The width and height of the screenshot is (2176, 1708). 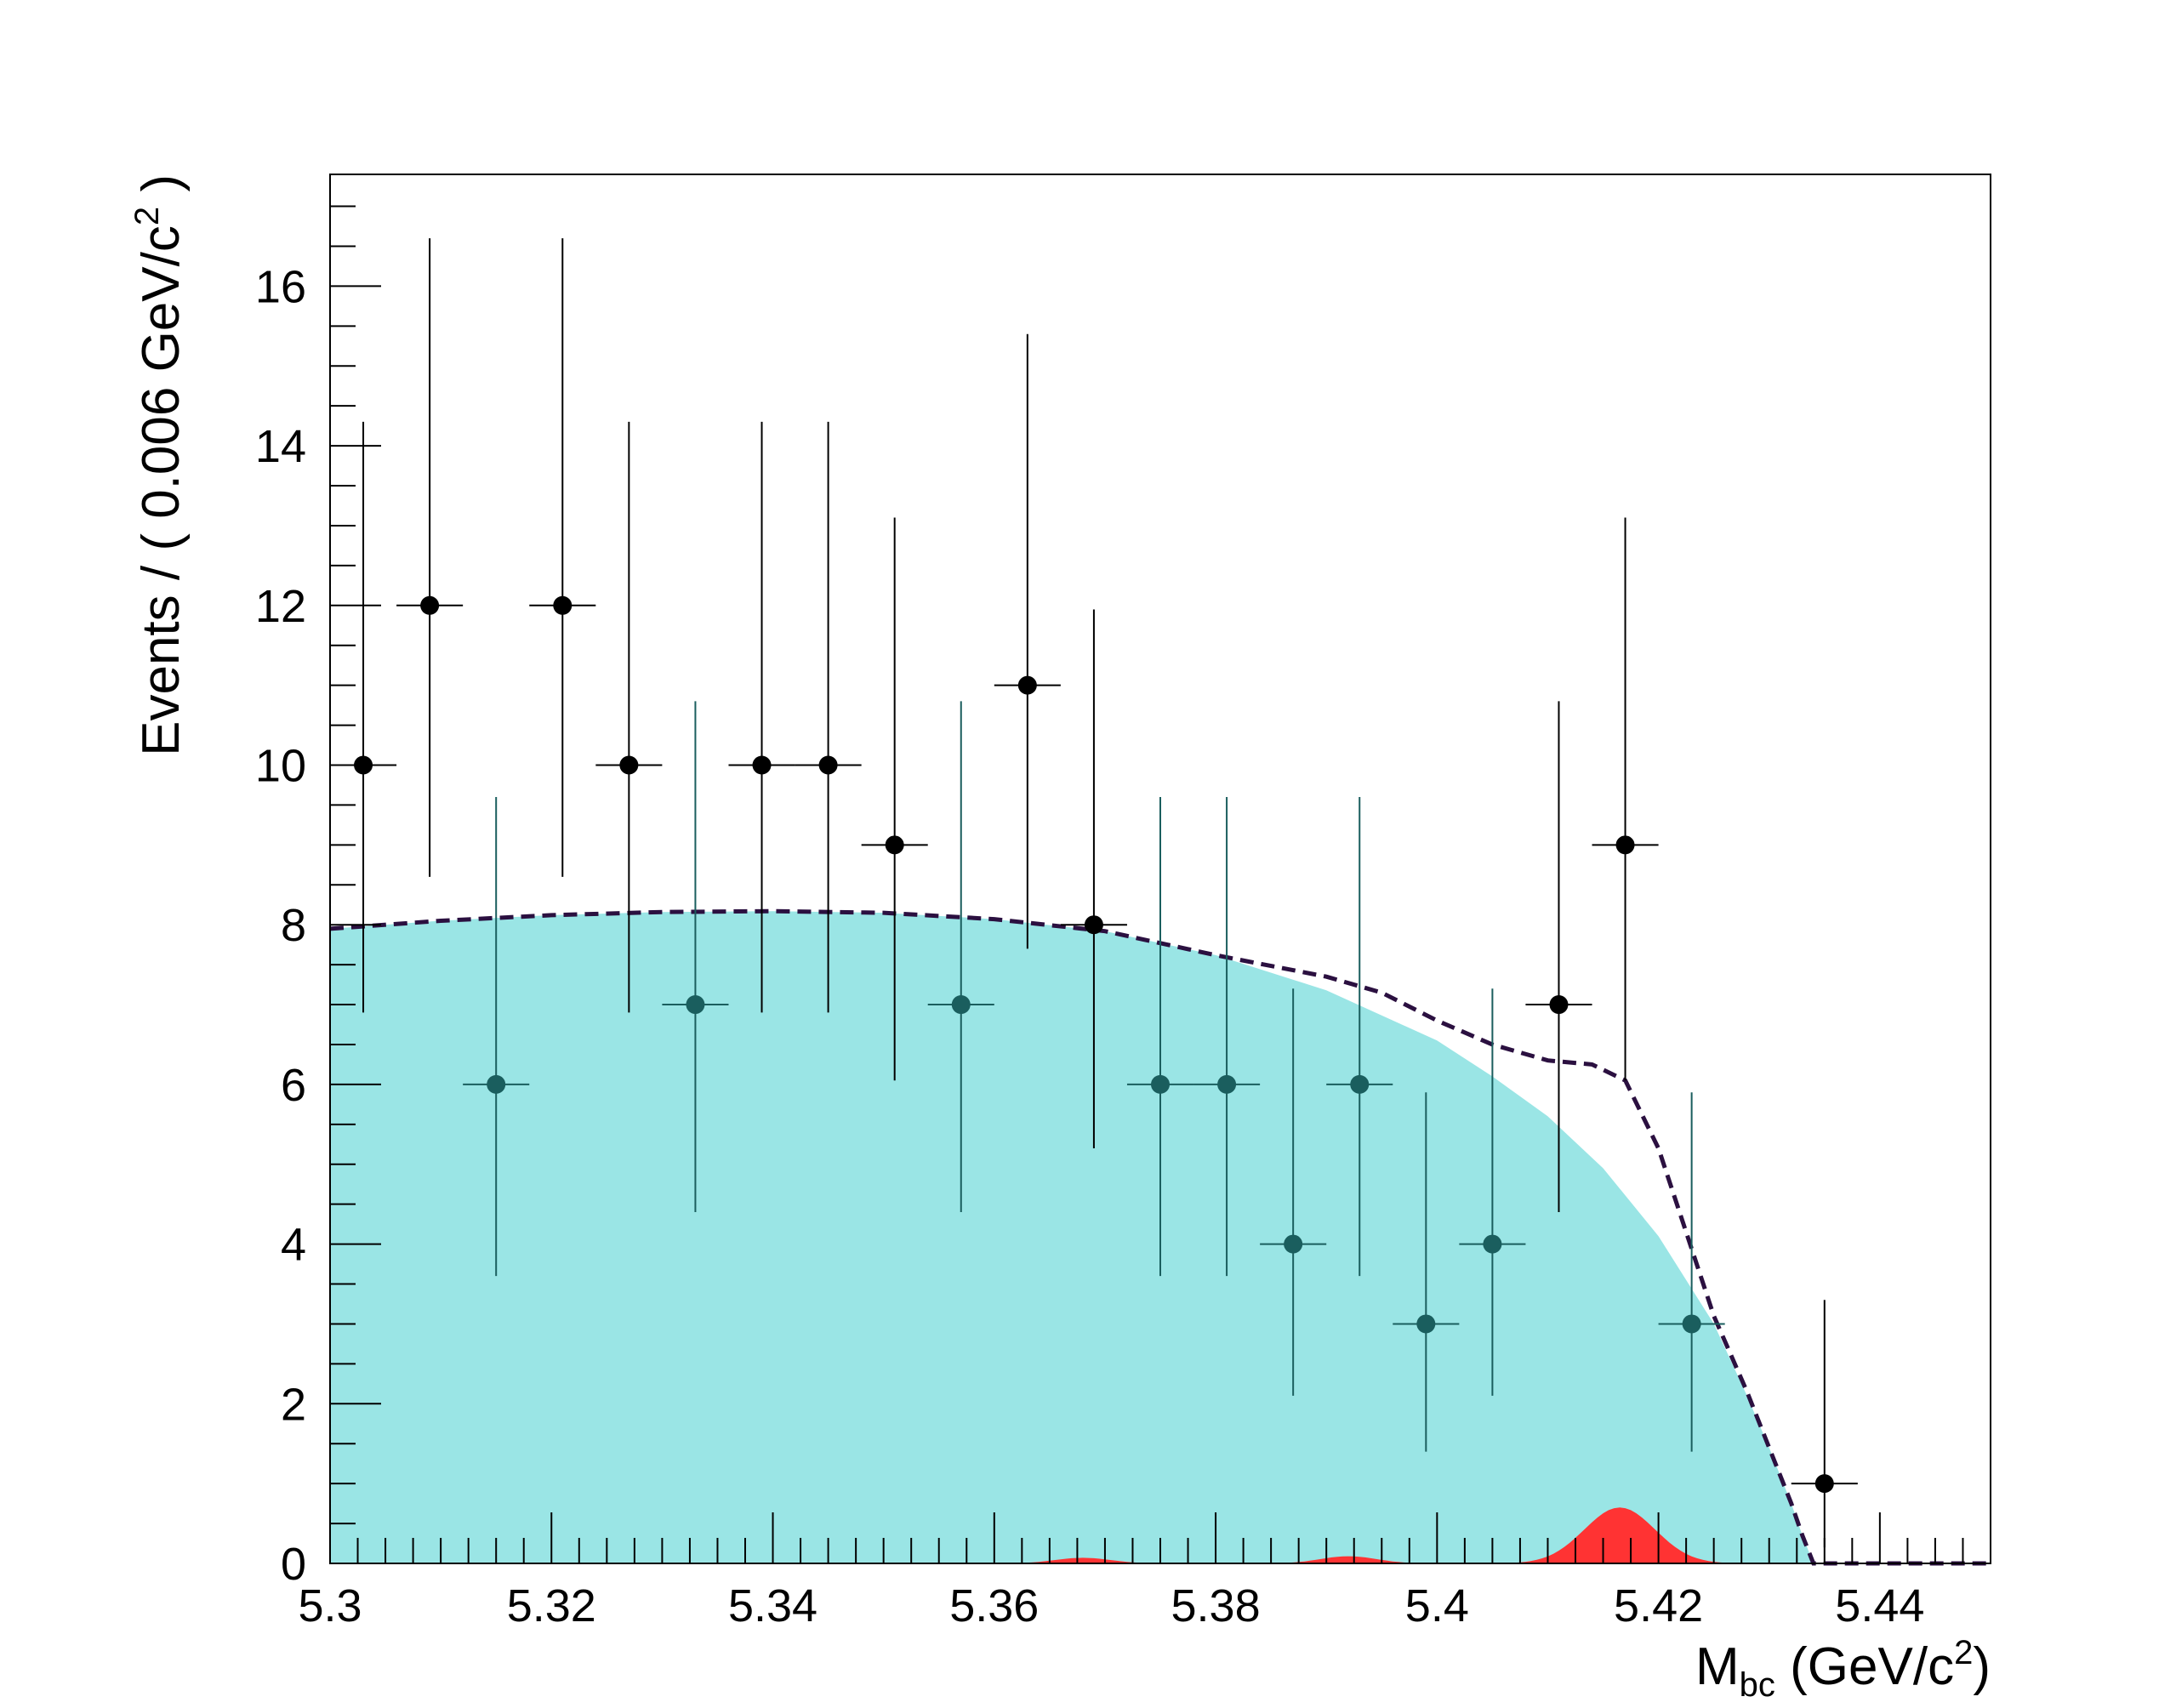 I want to click on y-tick-label: 2, so click(x=293, y=1404).